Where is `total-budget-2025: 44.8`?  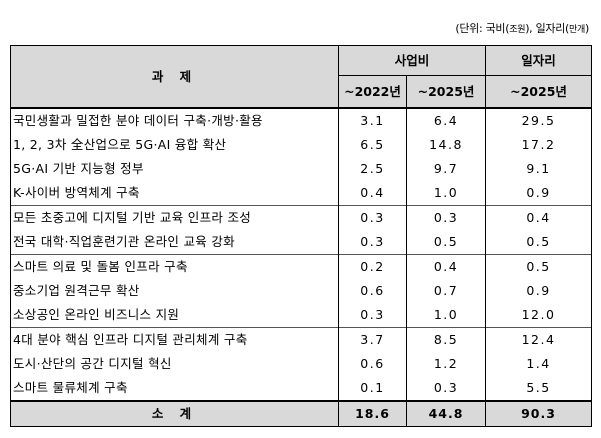
total-budget-2025: 44.8 is located at coordinates (446, 413).